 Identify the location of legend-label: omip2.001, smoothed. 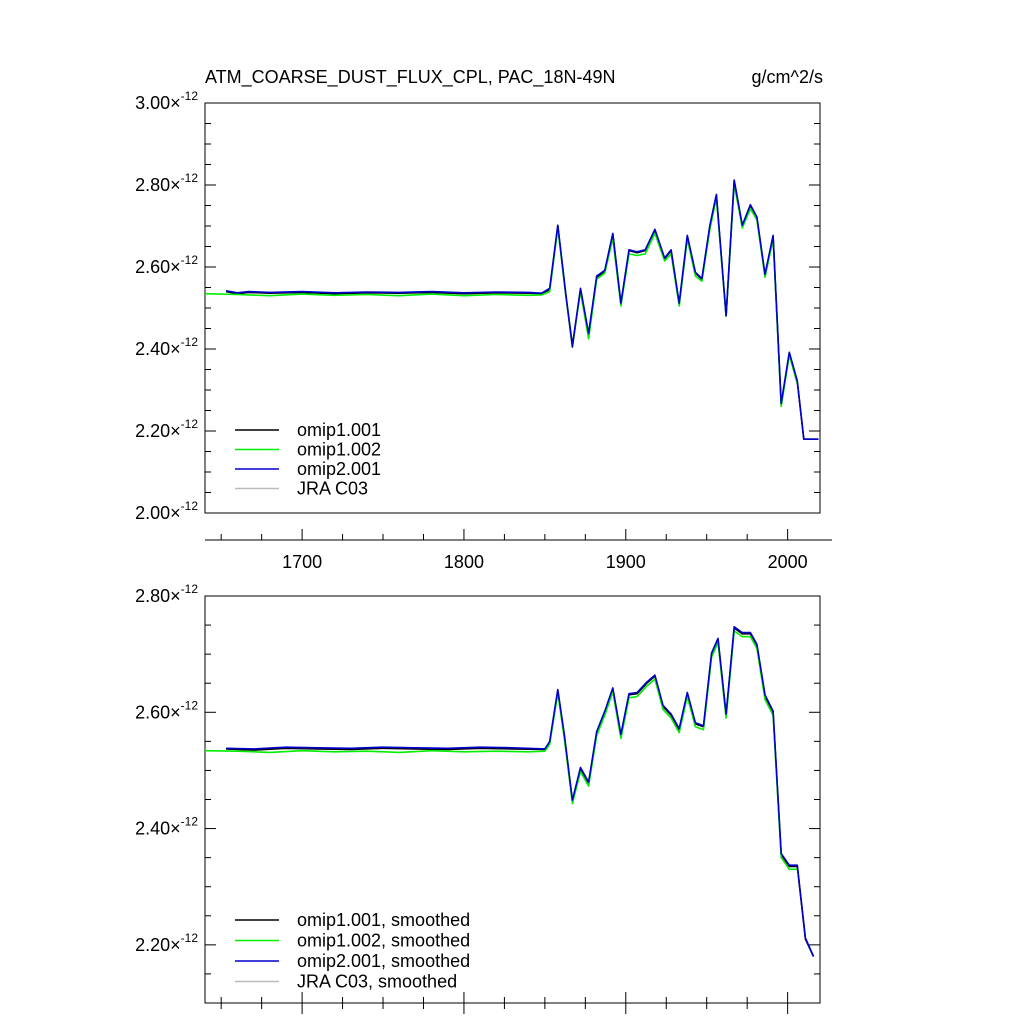
(383, 961).